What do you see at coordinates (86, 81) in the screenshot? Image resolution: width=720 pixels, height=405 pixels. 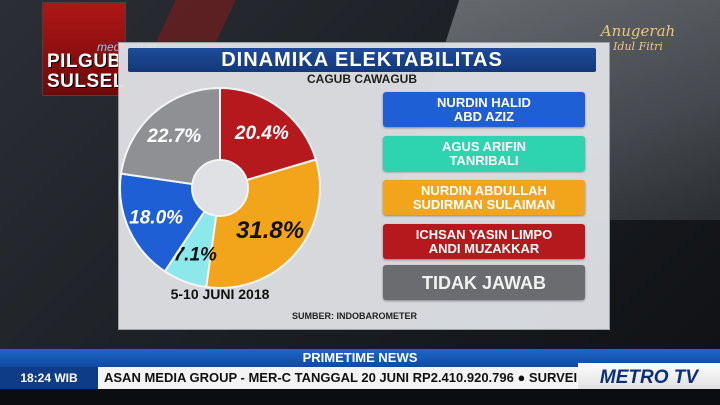 I see `segment-label-line2: SULSEL` at bounding box center [86, 81].